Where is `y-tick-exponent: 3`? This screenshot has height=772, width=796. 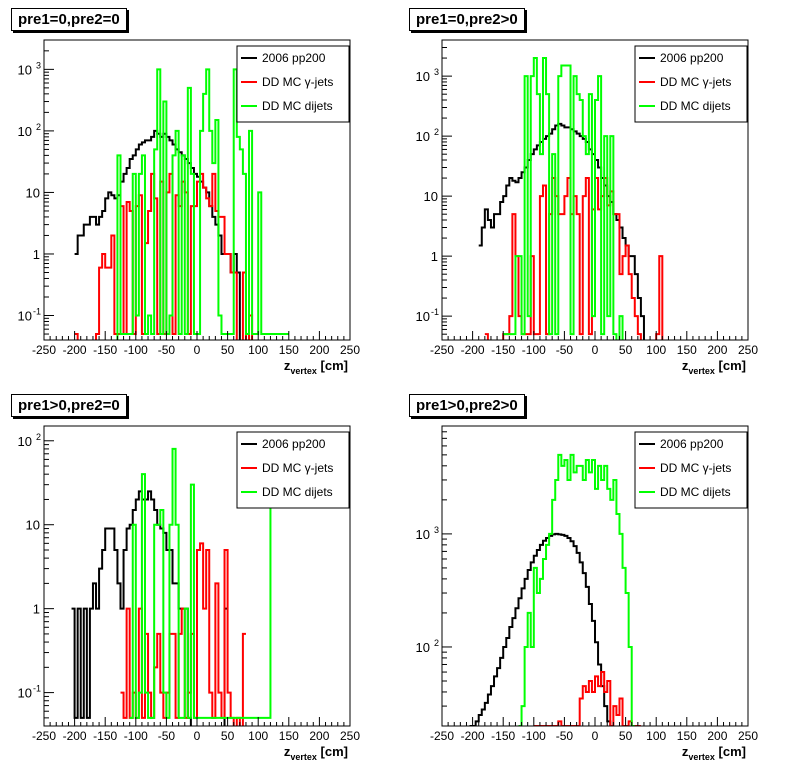 y-tick-exponent: 3 is located at coordinates (436, 530).